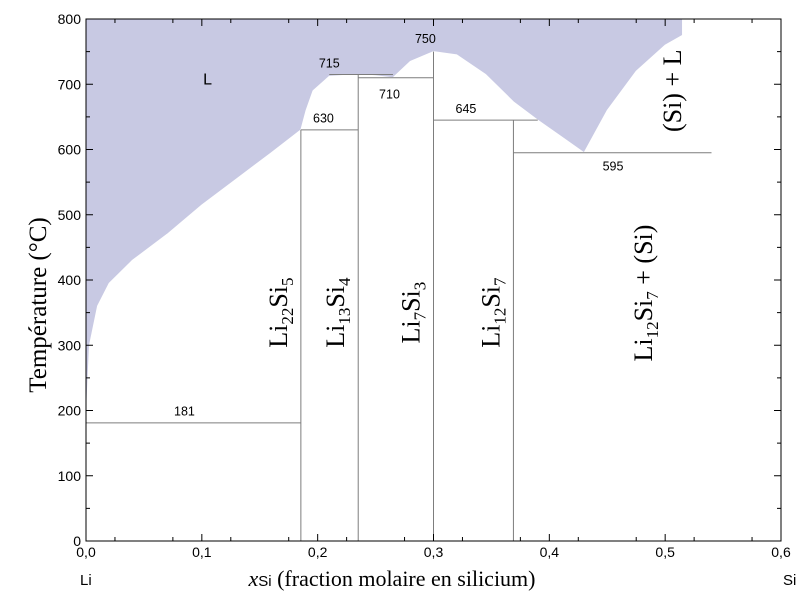  I want to click on formula-part: + (Si), so click(643, 258).